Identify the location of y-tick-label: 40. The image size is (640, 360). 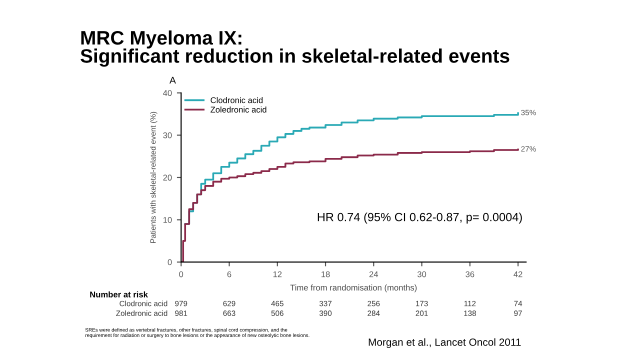
(167, 93).